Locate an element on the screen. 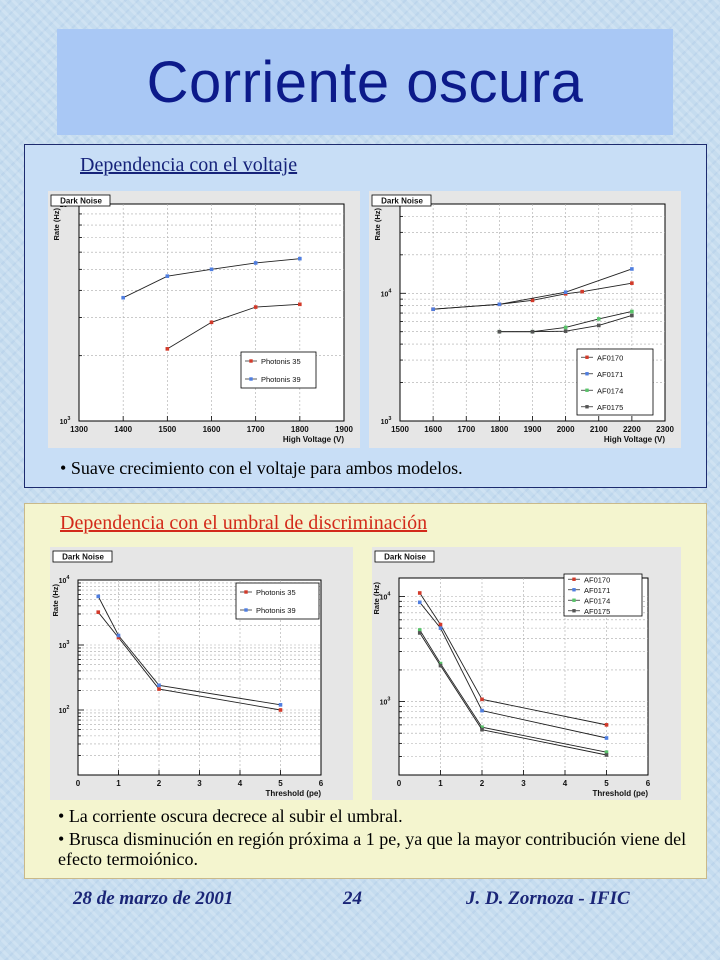 This screenshot has height=960, width=720. x-axis-label: Threshold (pe) is located at coordinates (620, 793).